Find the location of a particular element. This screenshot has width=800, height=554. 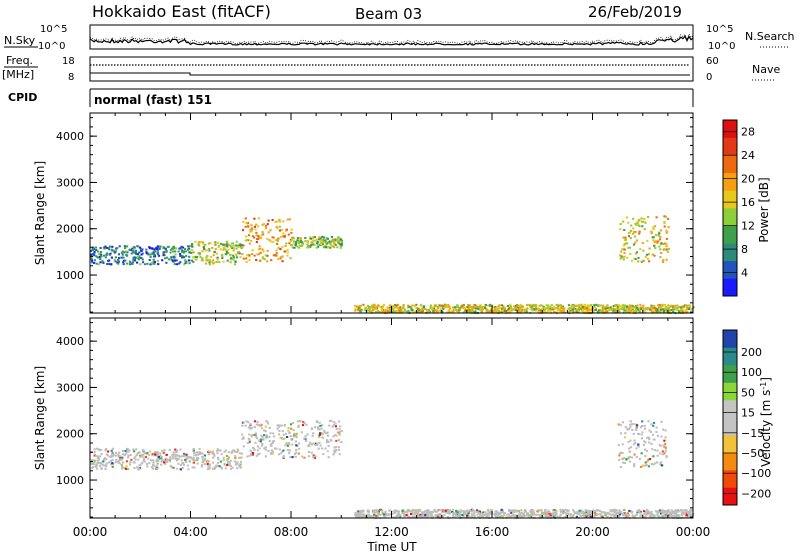

nave-label: Nave is located at coordinates (766, 69).